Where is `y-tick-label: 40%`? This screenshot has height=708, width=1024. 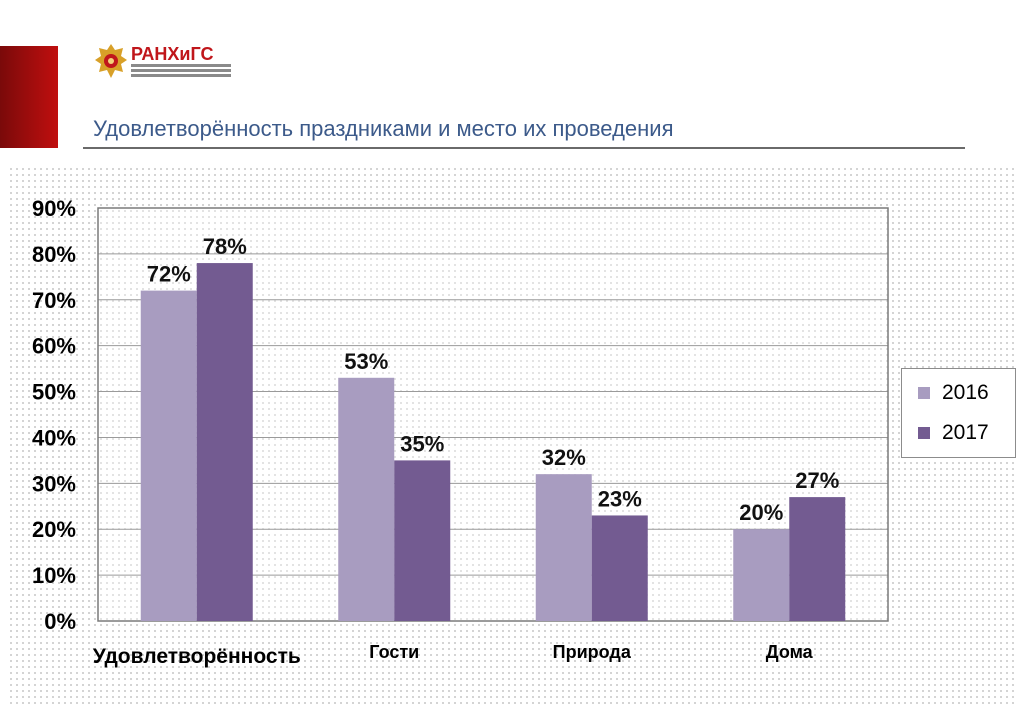 y-tick-label: 40% is located at coordinates (54, 437).